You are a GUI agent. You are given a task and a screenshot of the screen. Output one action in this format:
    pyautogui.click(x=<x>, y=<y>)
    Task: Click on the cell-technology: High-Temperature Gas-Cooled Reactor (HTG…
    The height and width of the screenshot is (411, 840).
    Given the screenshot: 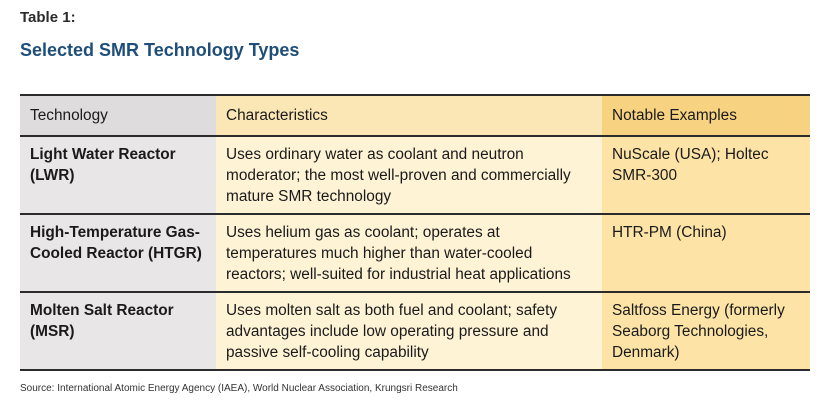 What is the action you would take?
    pyautogui.click(x=118, y=252)
    